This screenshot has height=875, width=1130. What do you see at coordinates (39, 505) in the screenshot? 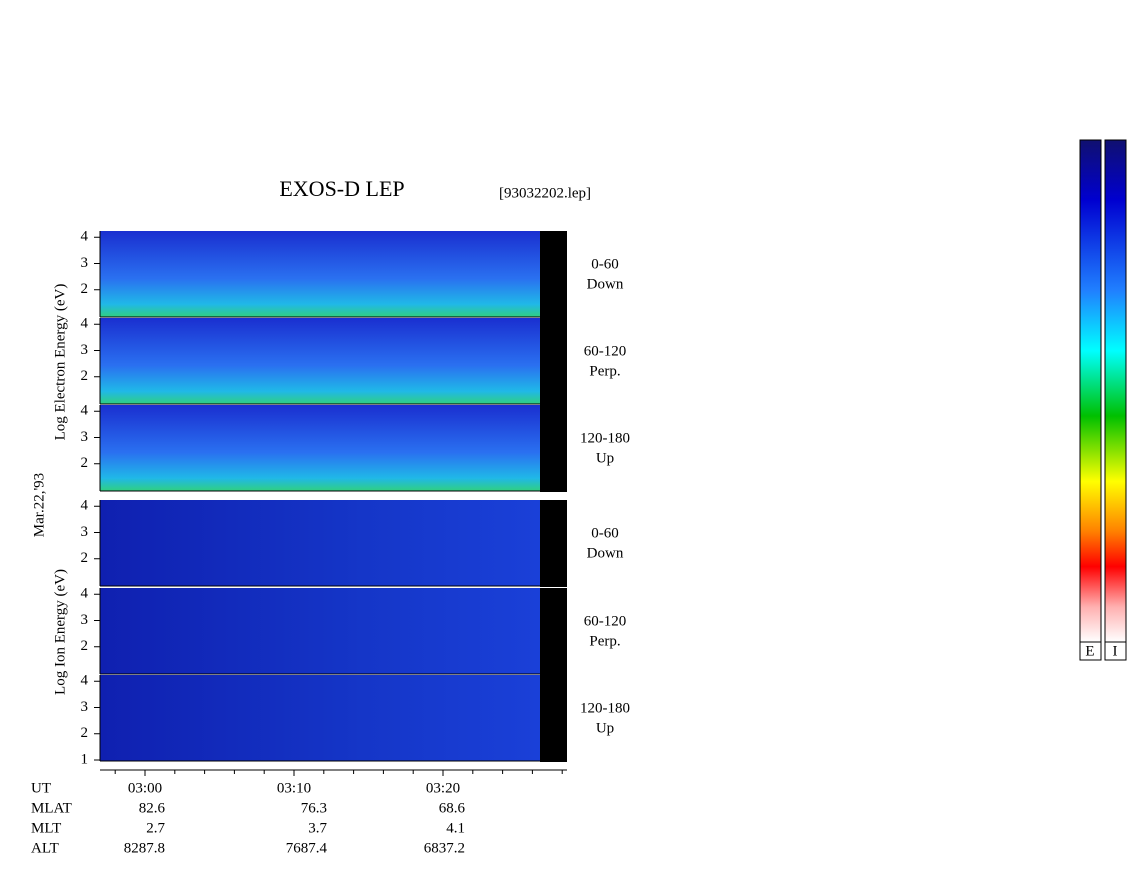
I see `date: Mar.22,'93` at bounding box center [39, 505].